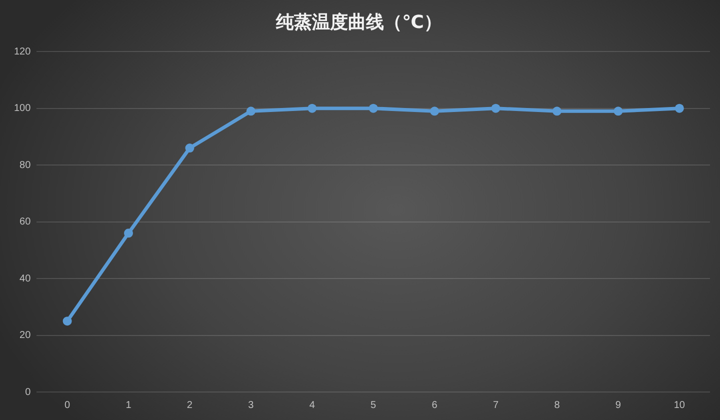 The height and width of the screenshot is (420, 720). What do you see at coordinates (23, 108) in the screenshot?
I see `y-tick-label: 100` at bounding box center [23, 108].